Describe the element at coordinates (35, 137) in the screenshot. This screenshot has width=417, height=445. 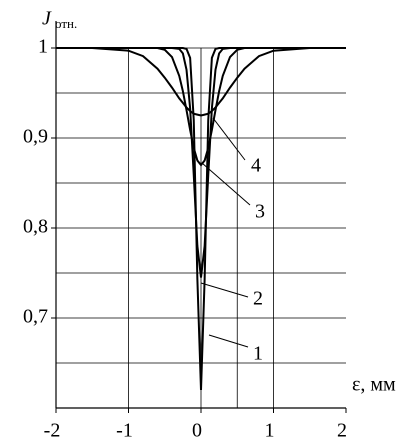
I see `y-tick-label: 0,9` at that location.